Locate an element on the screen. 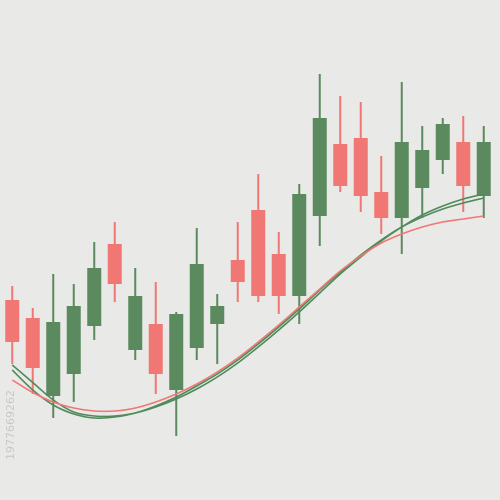  watermark-id: 1977669262 is located at coordinates (10, 425).